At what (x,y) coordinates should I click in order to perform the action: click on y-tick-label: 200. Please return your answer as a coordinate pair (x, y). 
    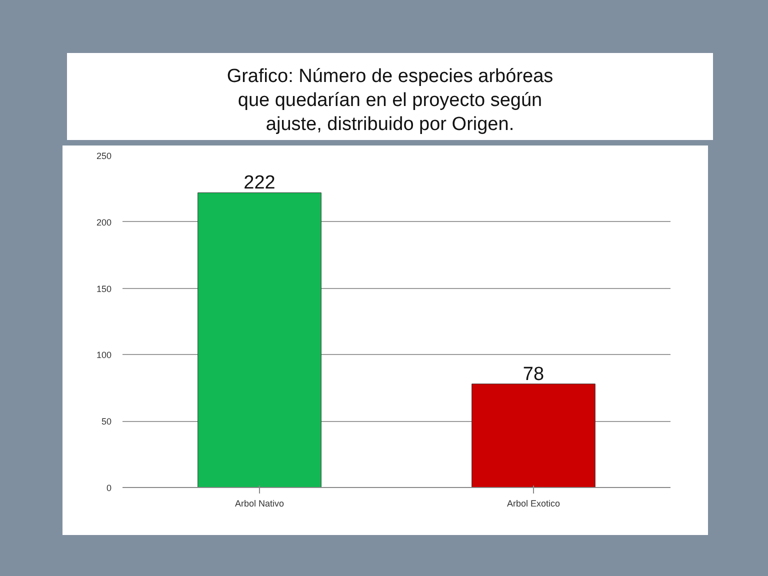
    Looking at the image, I should click on (104, 223).